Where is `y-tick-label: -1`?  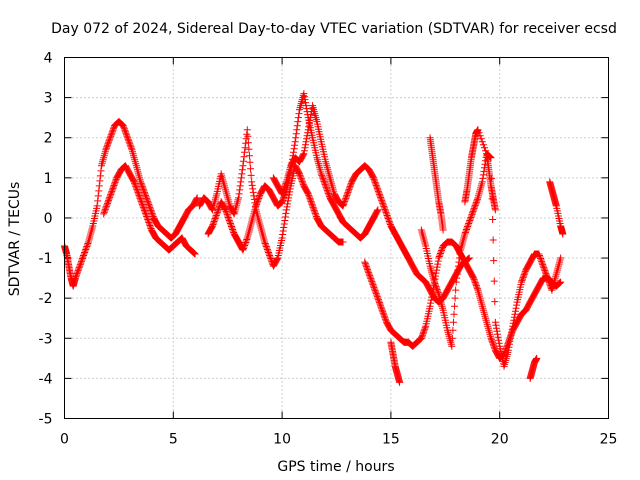 y-tick-label: -1 is located at coordinates (46, 259).